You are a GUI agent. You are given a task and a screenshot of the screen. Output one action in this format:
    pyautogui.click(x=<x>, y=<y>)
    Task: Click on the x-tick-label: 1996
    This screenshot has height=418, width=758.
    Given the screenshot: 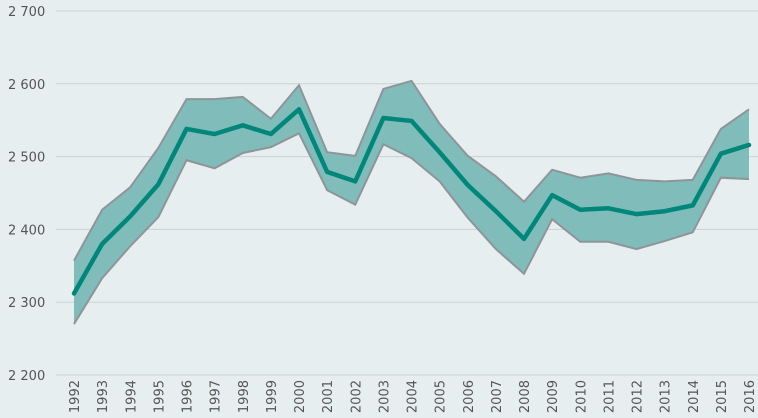 What is the action you would take?
    pyautogui.click(x=188, y=396)
    